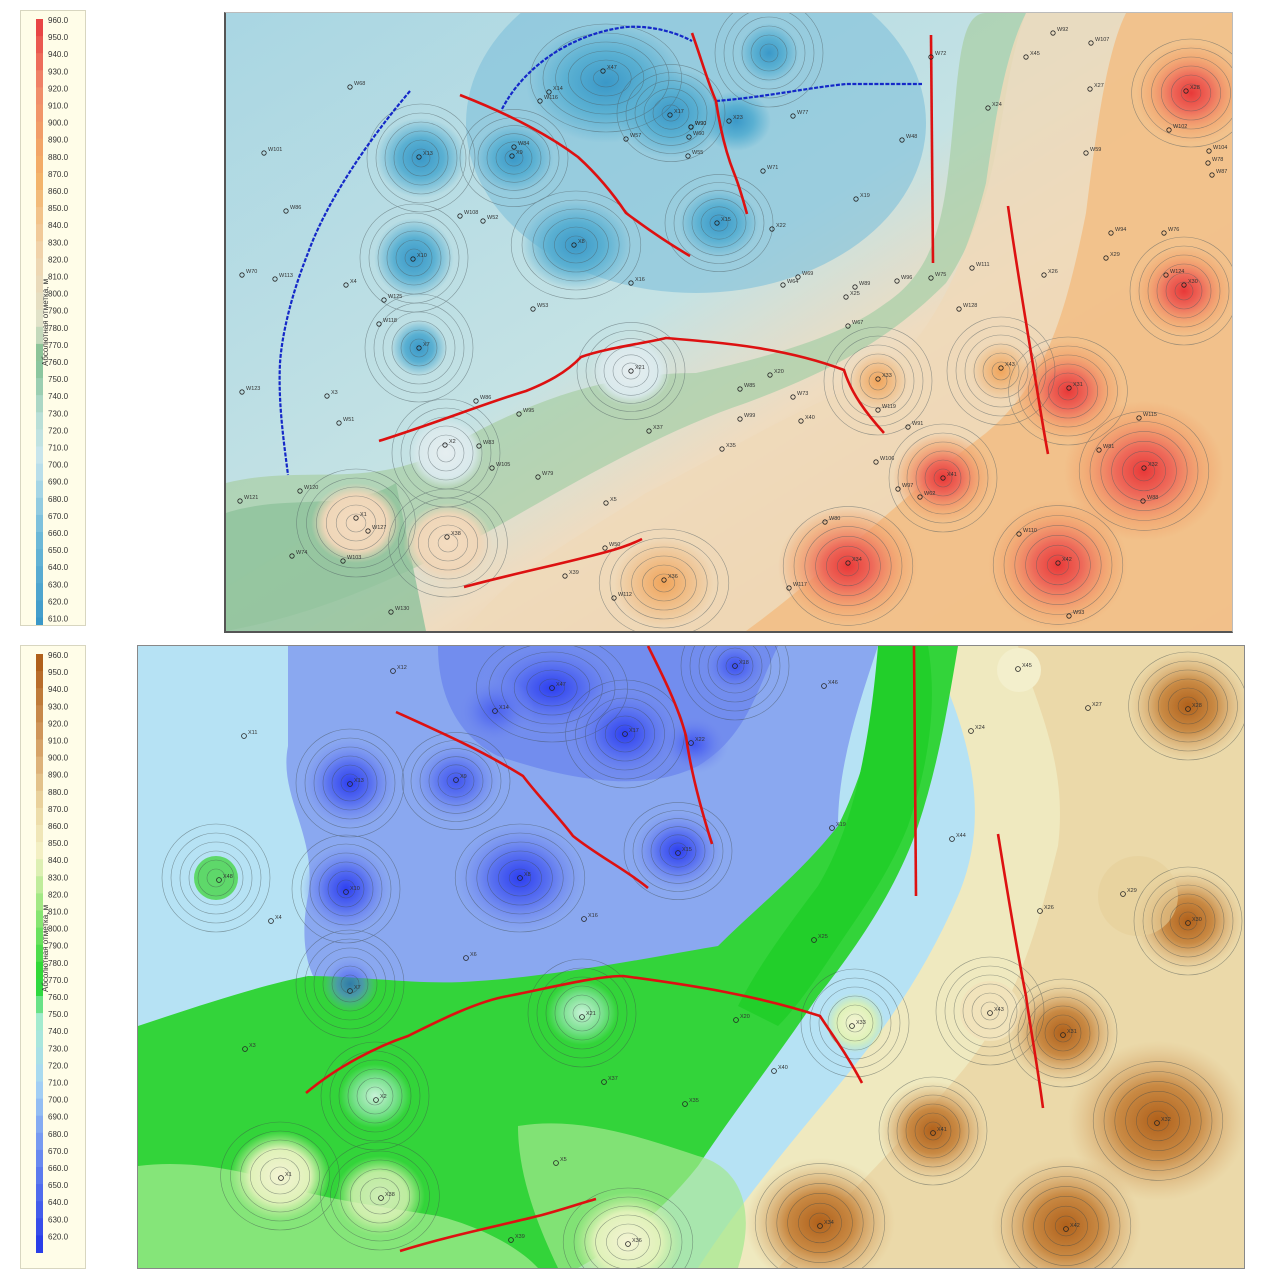 The width and height of the screenshot is (1280, 1280). Describe the element at coordinates (275, 150) in the screenshot. I see `well-label: W101` at that location.